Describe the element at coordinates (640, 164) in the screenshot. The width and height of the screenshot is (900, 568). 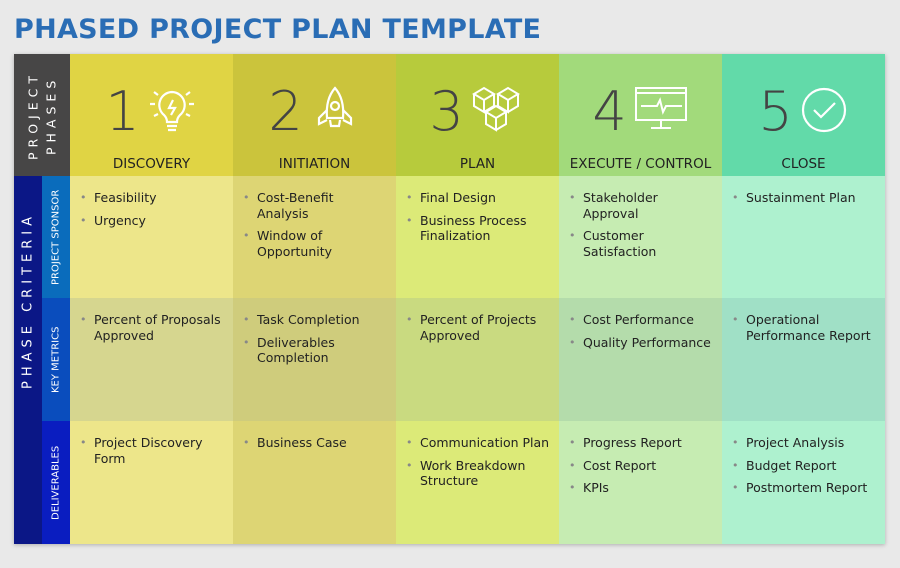
I see `phase-name: EXECUTE / CONTROL` at that location.